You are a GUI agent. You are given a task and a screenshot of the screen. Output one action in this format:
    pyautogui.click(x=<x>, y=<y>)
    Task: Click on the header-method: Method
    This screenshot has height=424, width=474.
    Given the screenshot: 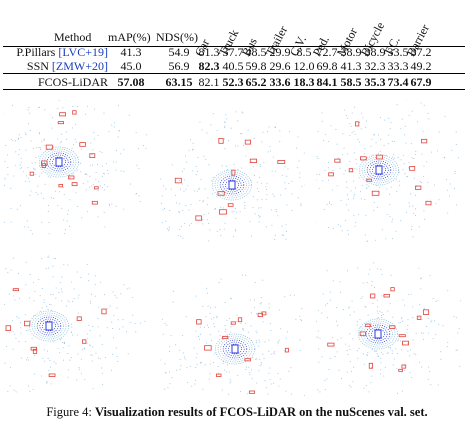 What is the action you would take?
    pyautogui.click(x=73, y=37)
    